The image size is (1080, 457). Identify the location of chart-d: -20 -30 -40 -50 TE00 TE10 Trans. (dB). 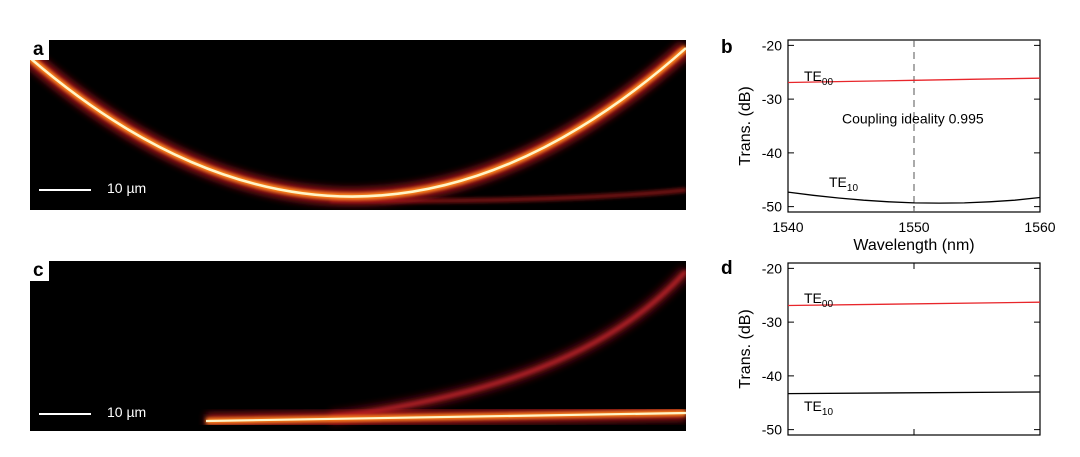
(900, 352).